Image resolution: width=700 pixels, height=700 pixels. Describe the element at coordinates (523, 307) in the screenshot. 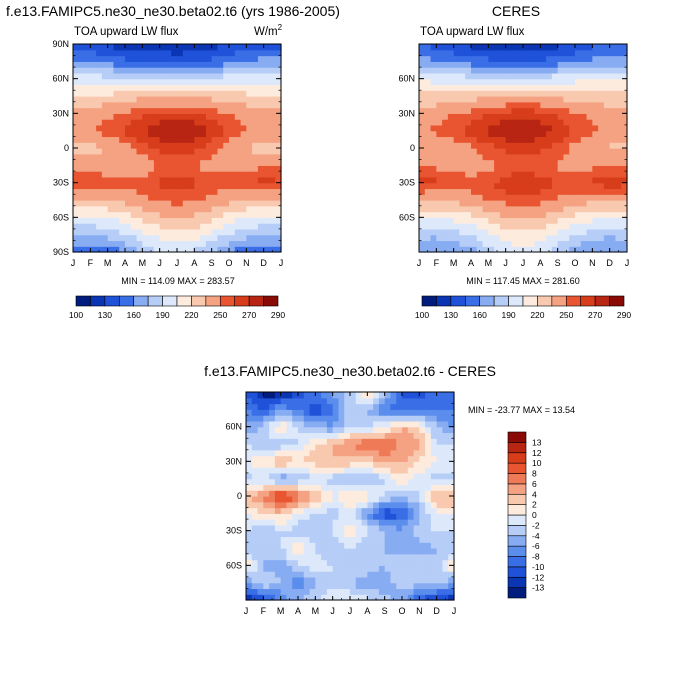

I see `colorbar-ceres: 100 130 160 190 220 250 270 290` at that location.